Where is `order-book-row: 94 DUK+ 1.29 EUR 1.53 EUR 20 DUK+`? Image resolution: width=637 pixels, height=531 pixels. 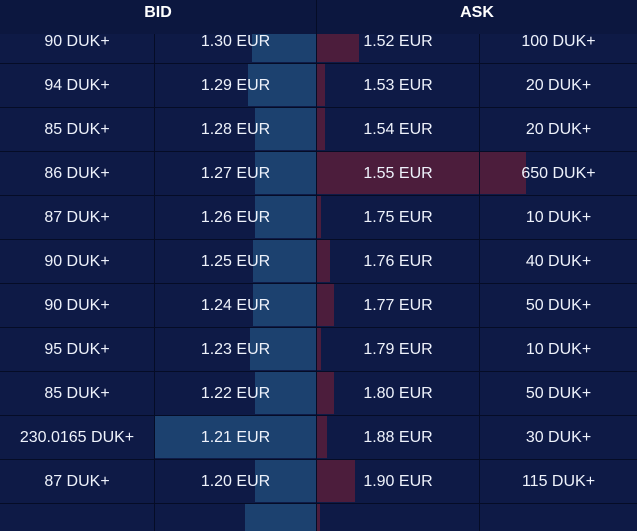
order-book-row: 94 DUK+ 1.29 EUR 1.53 EUR 20 DUK+ is located at coordinates (318, 86).